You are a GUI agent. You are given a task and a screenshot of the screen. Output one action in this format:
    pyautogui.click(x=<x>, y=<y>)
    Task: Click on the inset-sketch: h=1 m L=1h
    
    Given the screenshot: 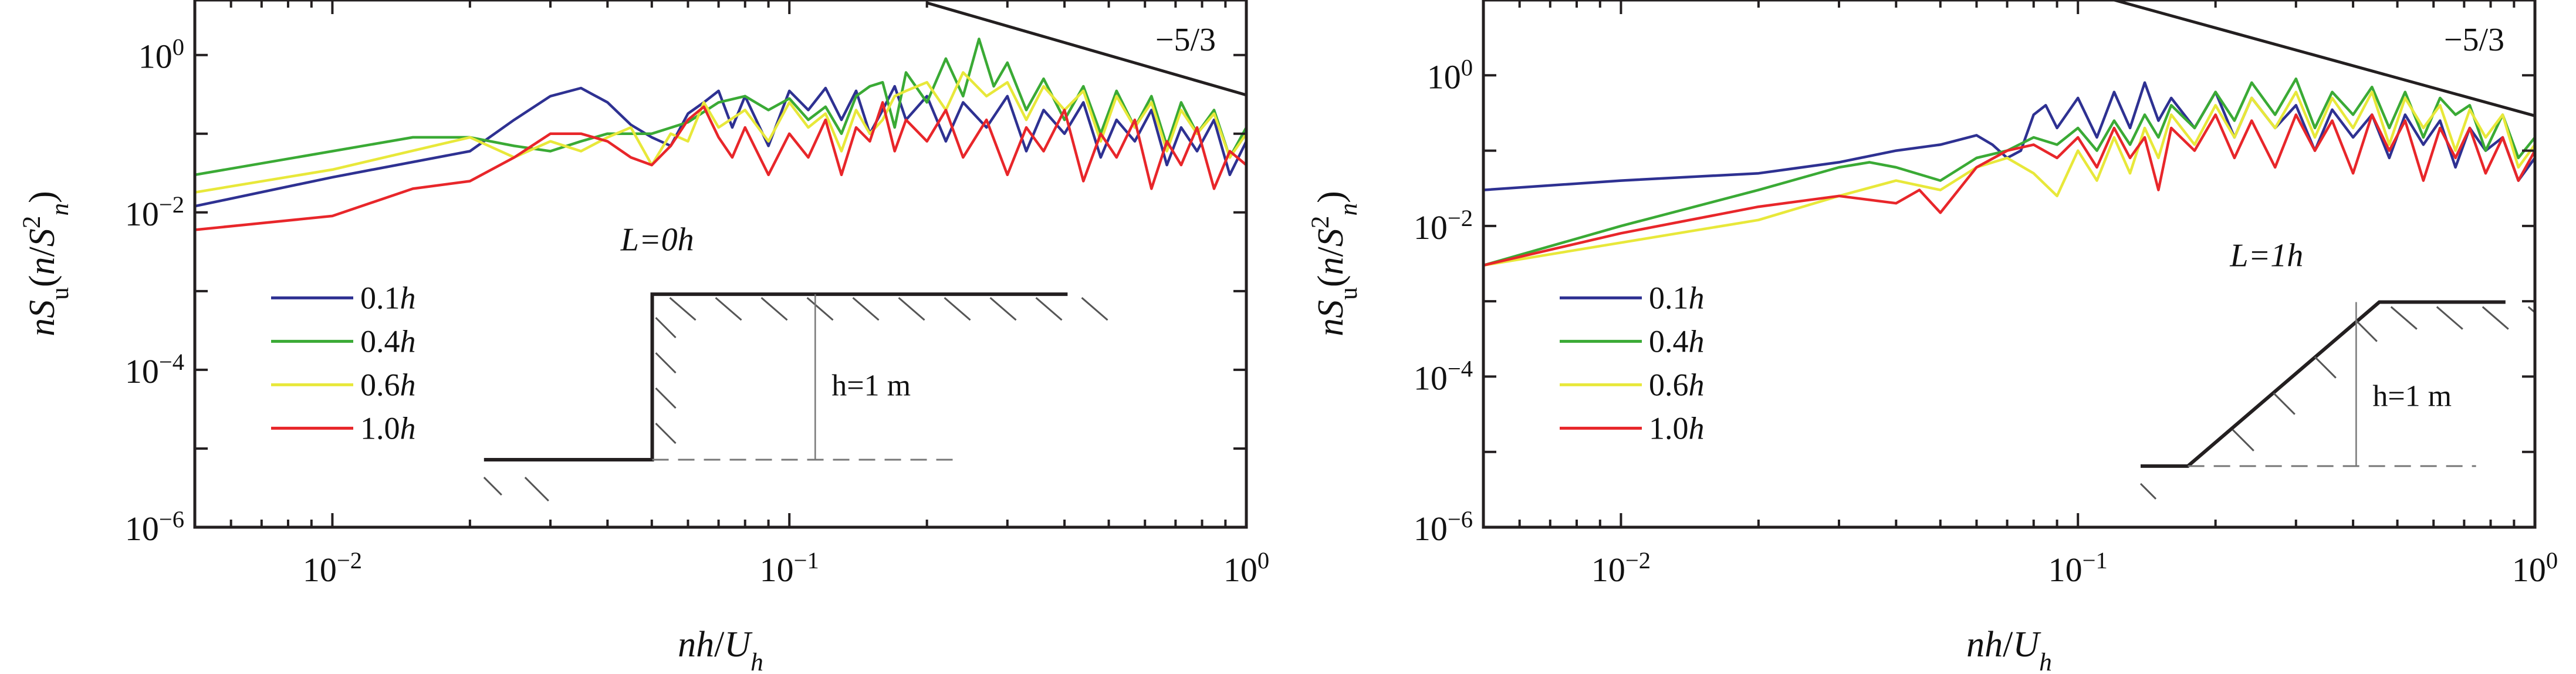 What is the action you would take?
    pyautogui.click(x=2337, y=368)
    